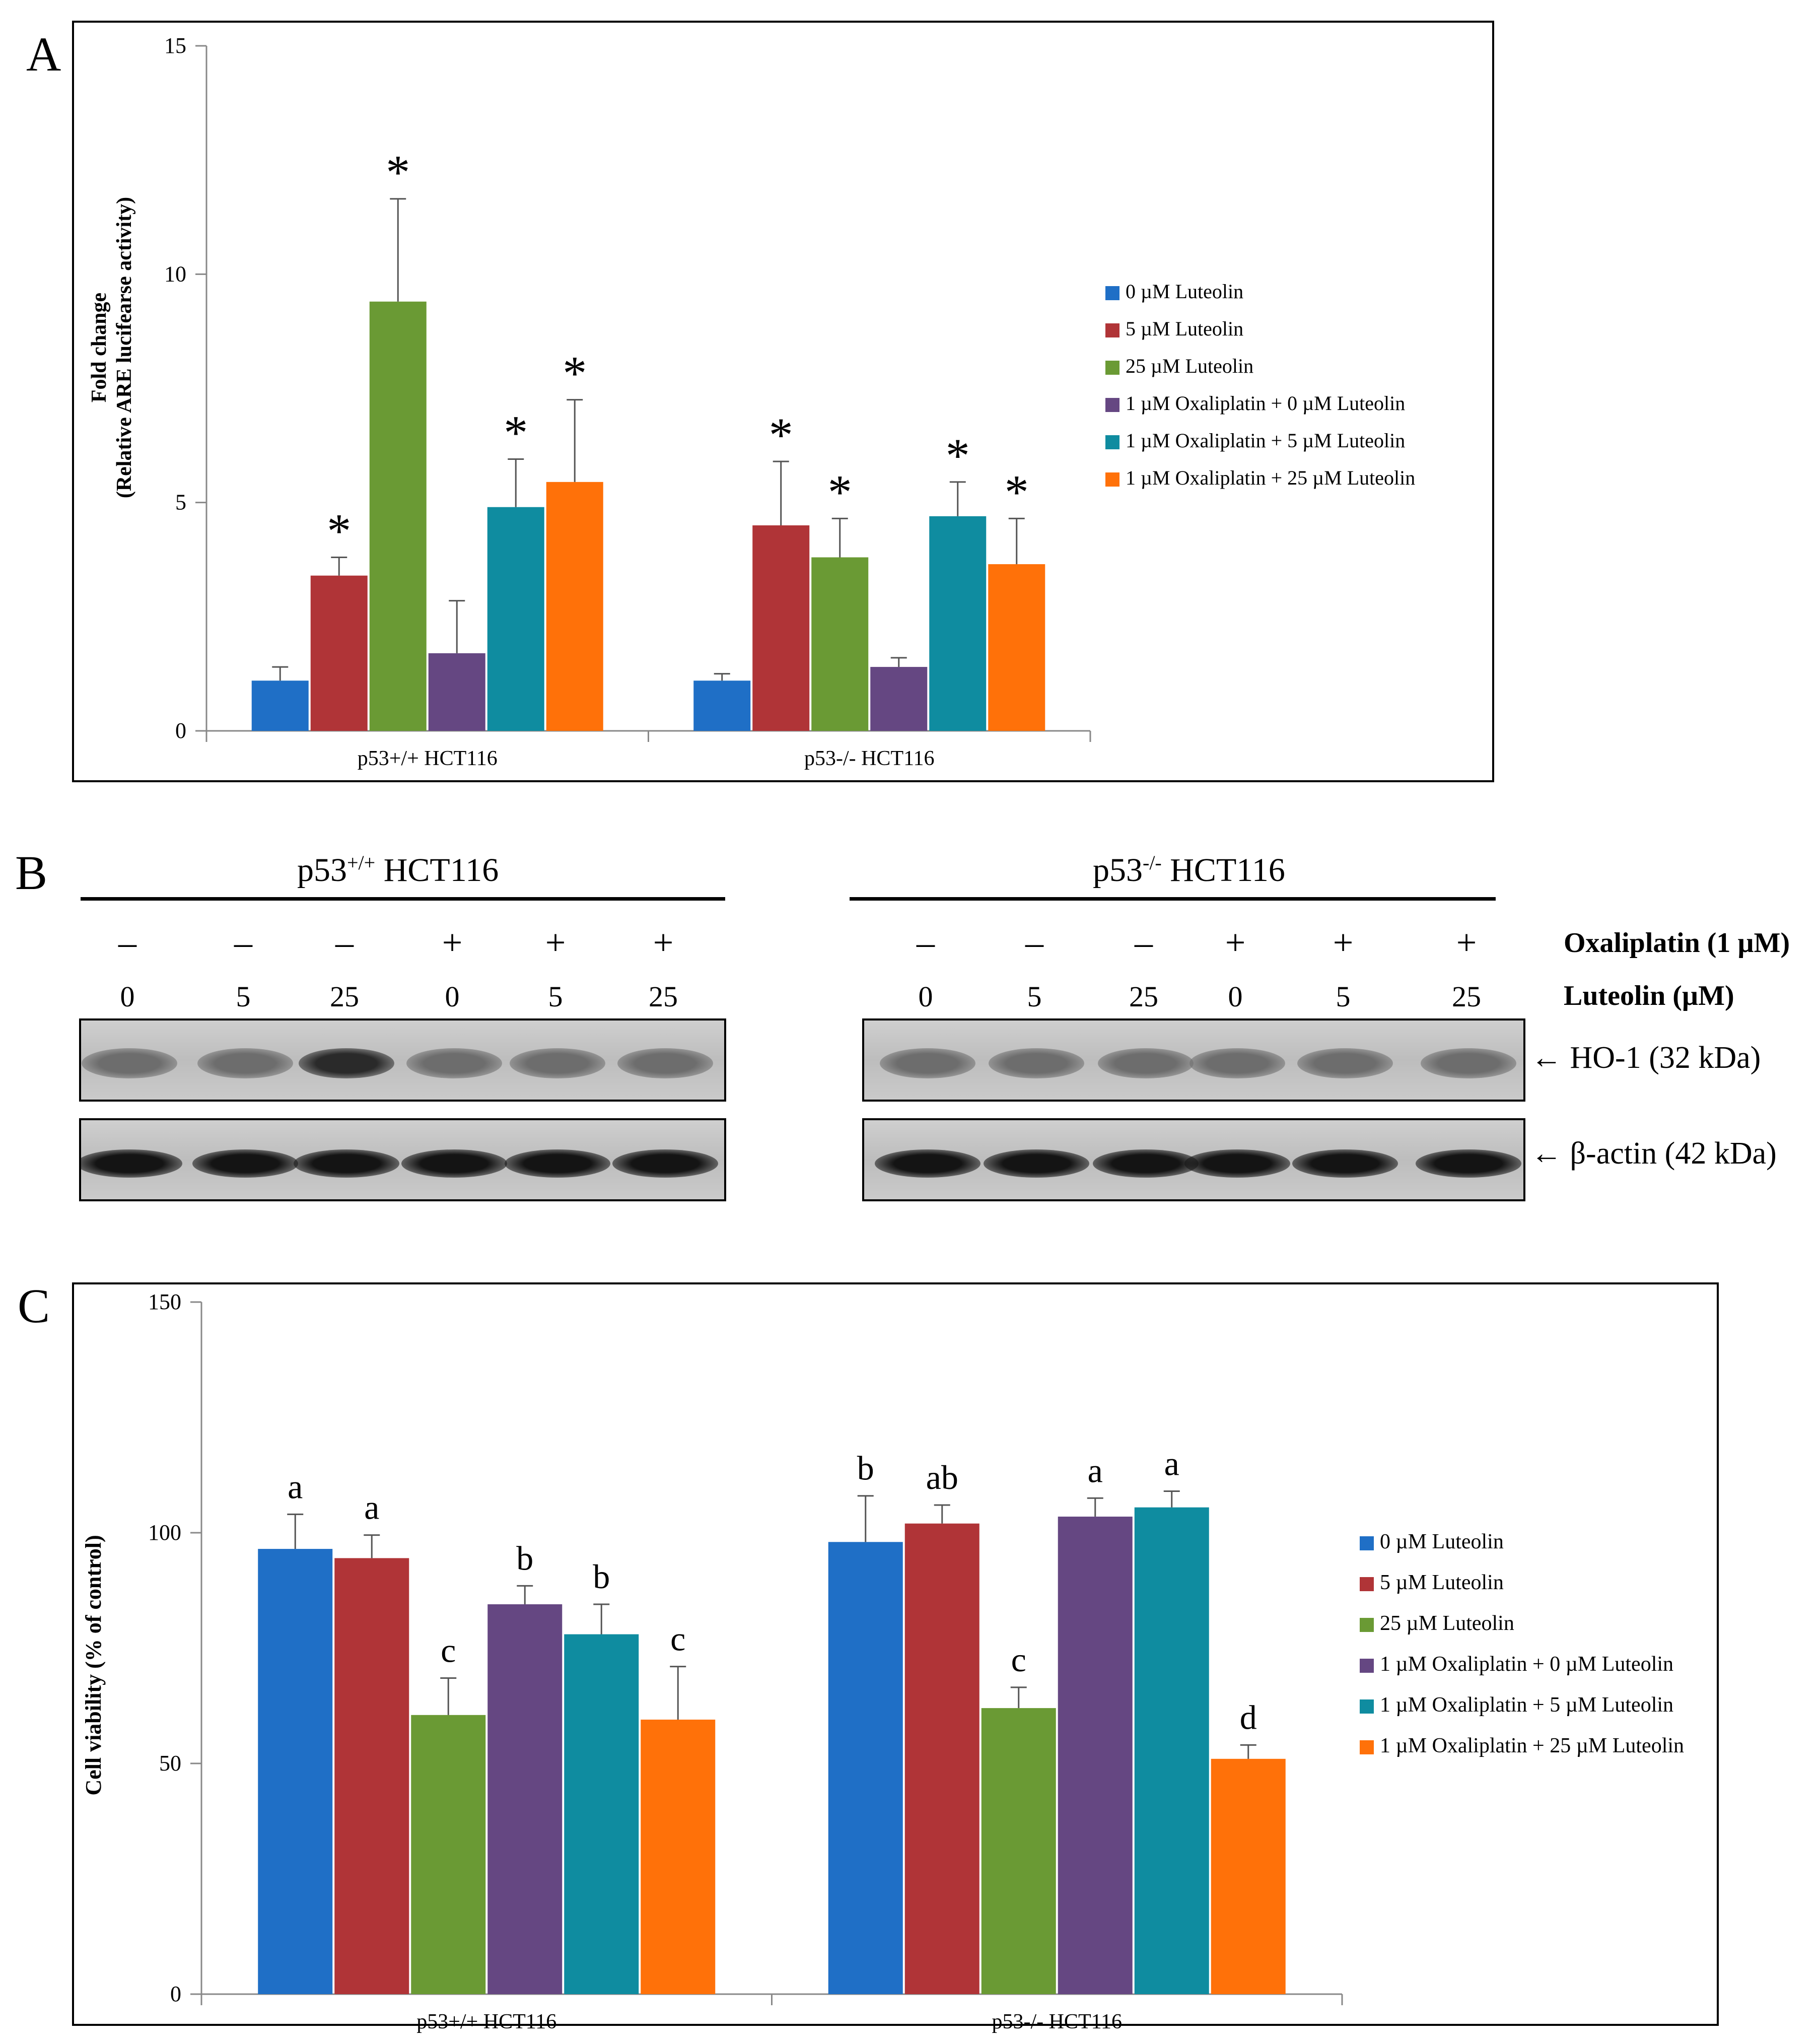  Describe the element at coordinates (34, 1306) in the screenshot. I see `panel-c-letter: C` at that location.